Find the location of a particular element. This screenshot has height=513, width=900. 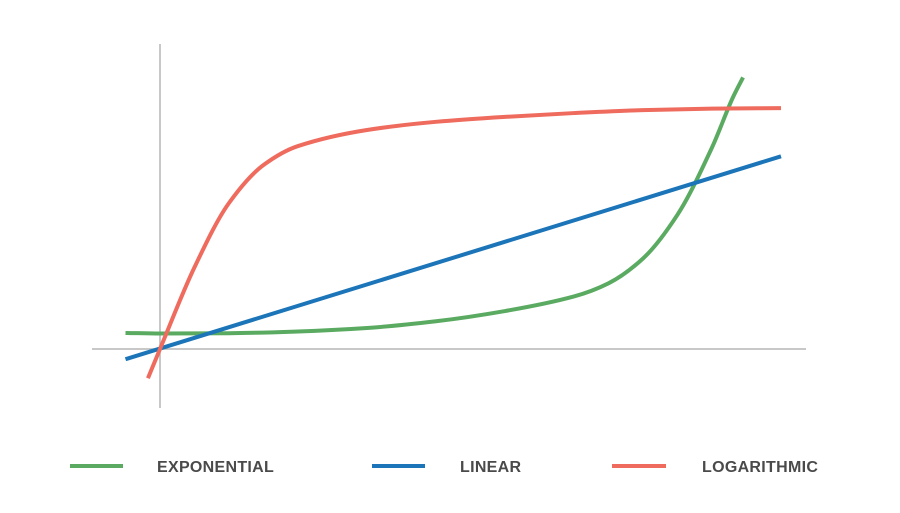

legend-label-linear: LINEAR is located at coordinates (490, 467).